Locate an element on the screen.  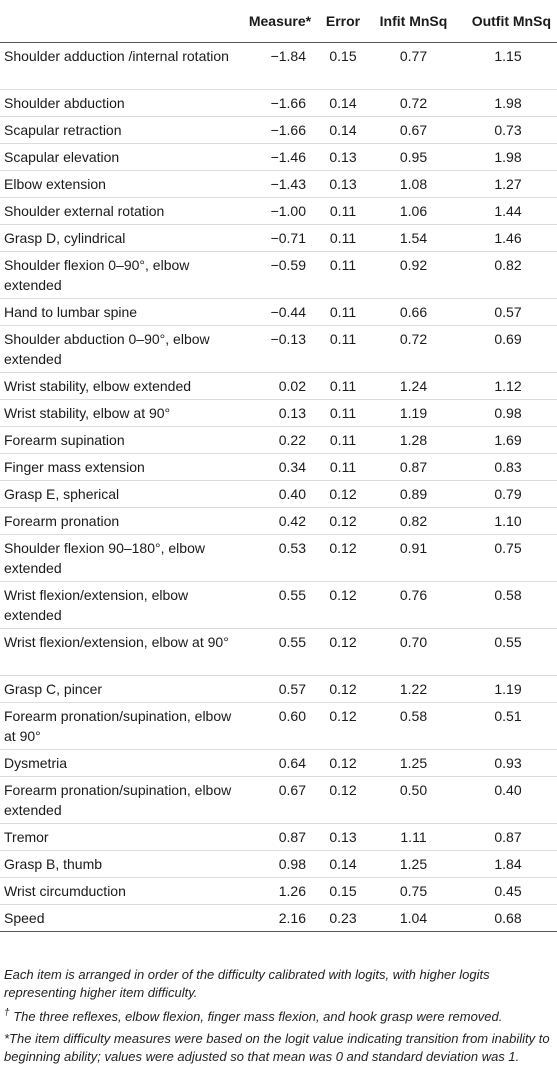
cell-measure: 2.16 is located at coordinates (280, 918).